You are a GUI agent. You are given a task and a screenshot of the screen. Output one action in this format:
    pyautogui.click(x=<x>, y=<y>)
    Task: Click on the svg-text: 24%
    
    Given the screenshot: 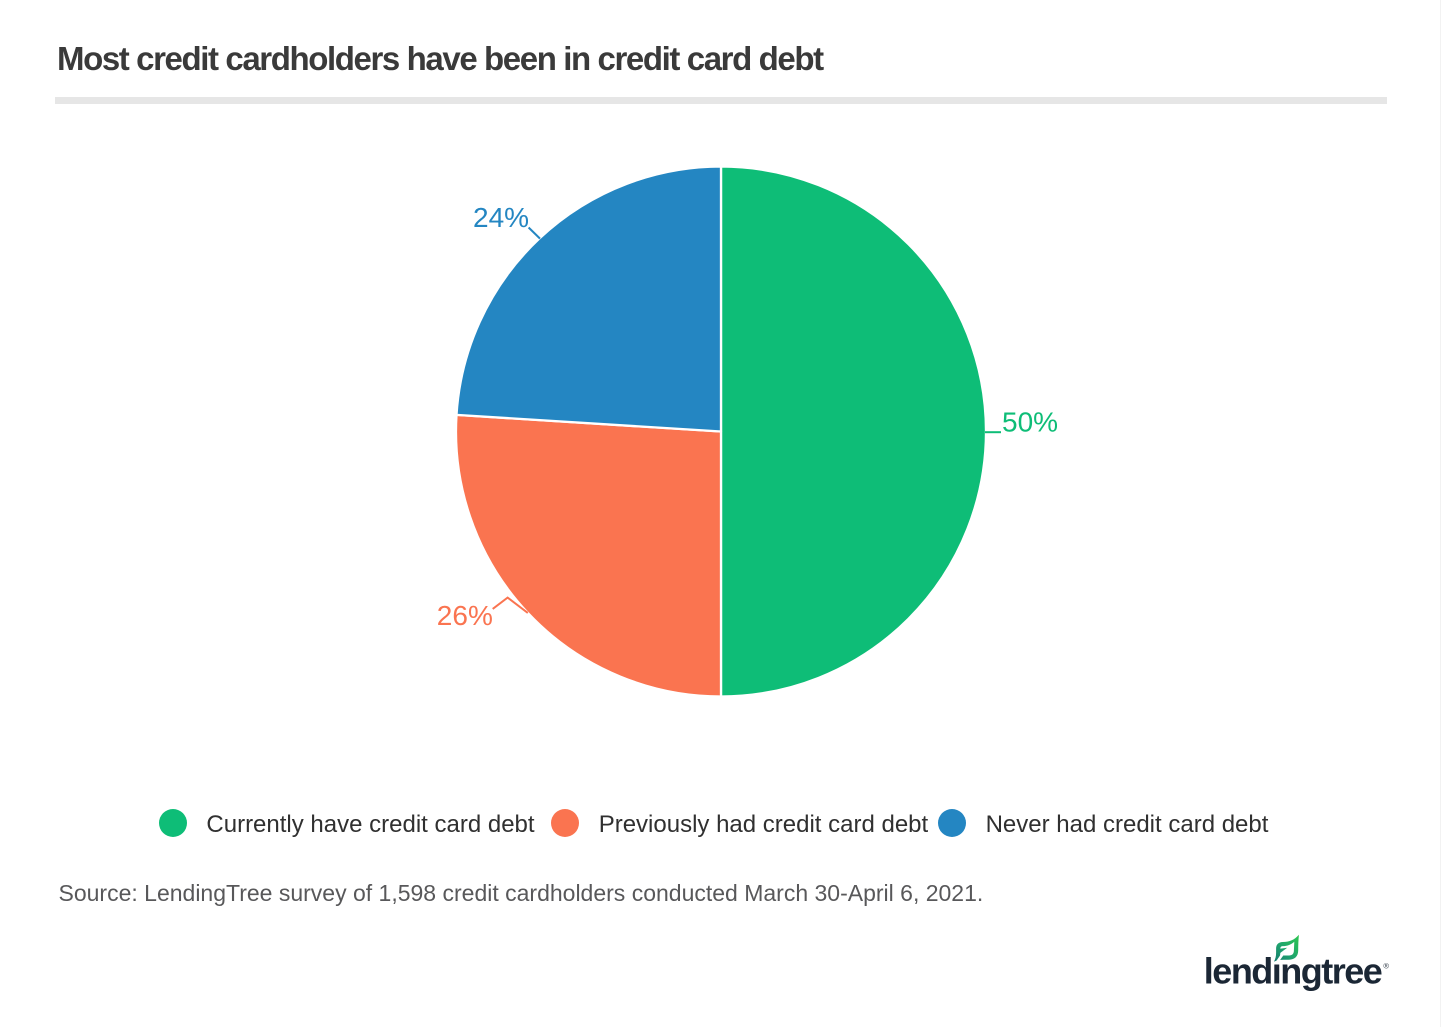 What is the action you would take?
    pyautogui.click(x=501, y=217)
    